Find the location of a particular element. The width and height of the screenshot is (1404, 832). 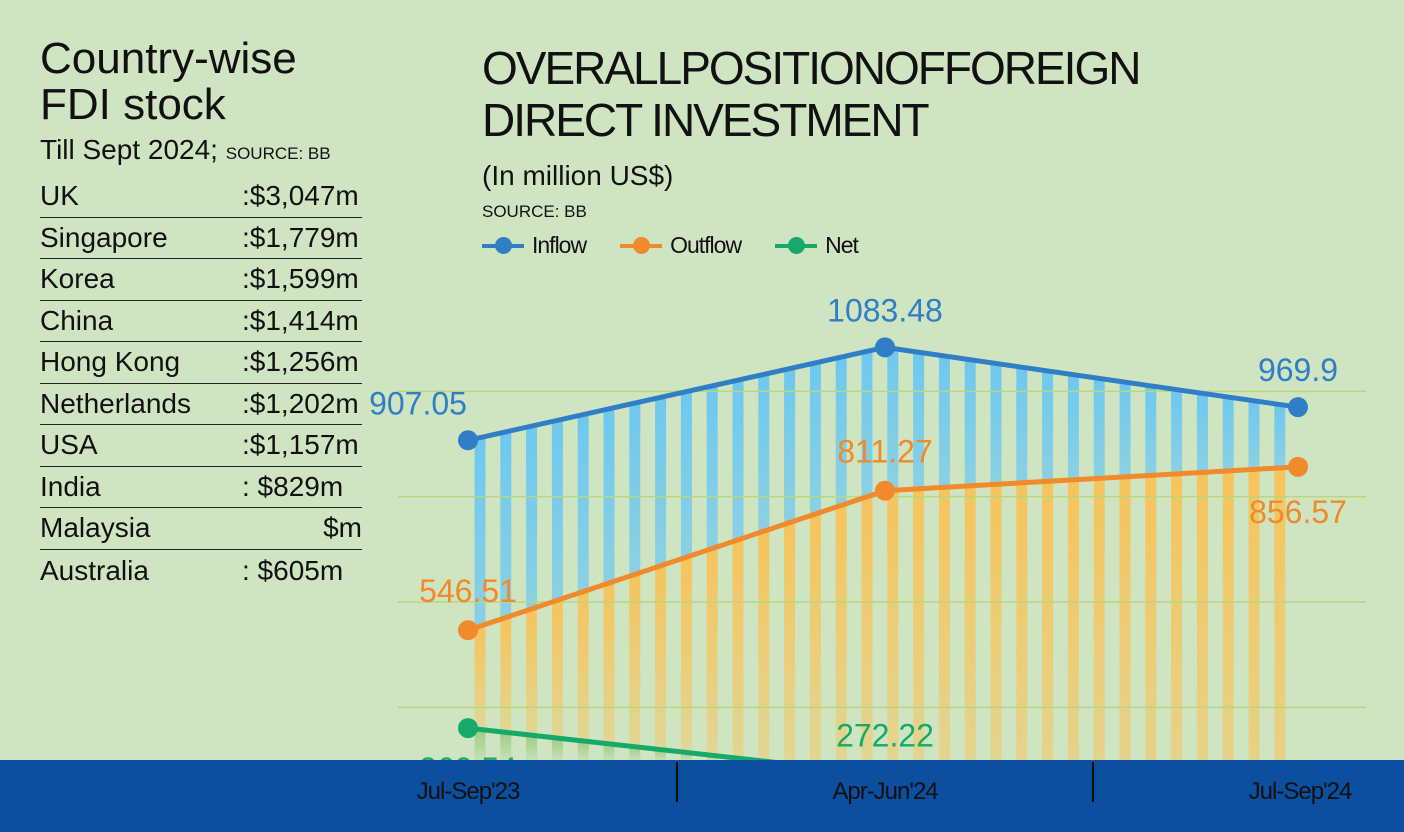

inflow-data-label: 969.9 is located at coordinates (1298, 370).